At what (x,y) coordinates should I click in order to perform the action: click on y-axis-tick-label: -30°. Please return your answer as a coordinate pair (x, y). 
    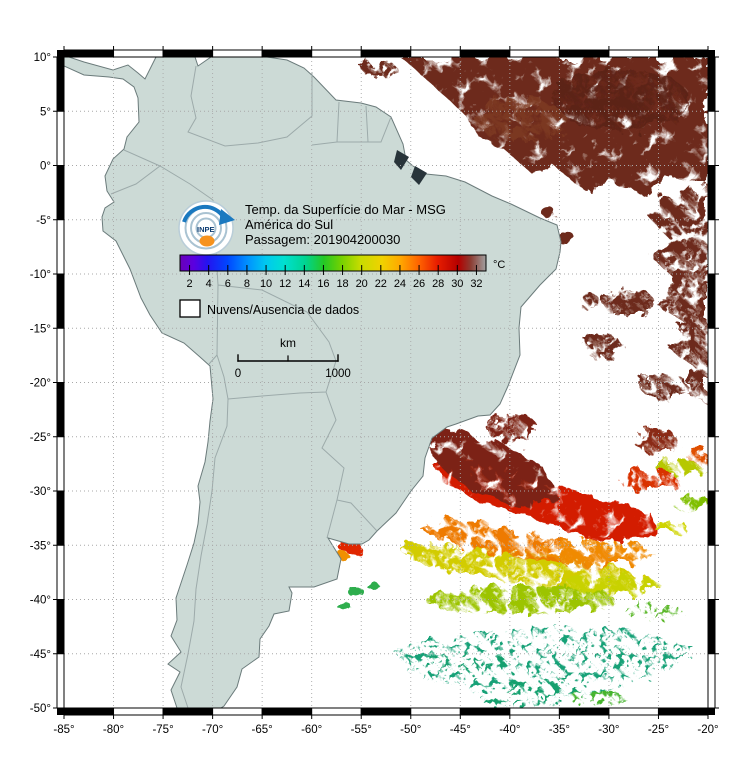
    Looking at the image, I should click on (40, 492).